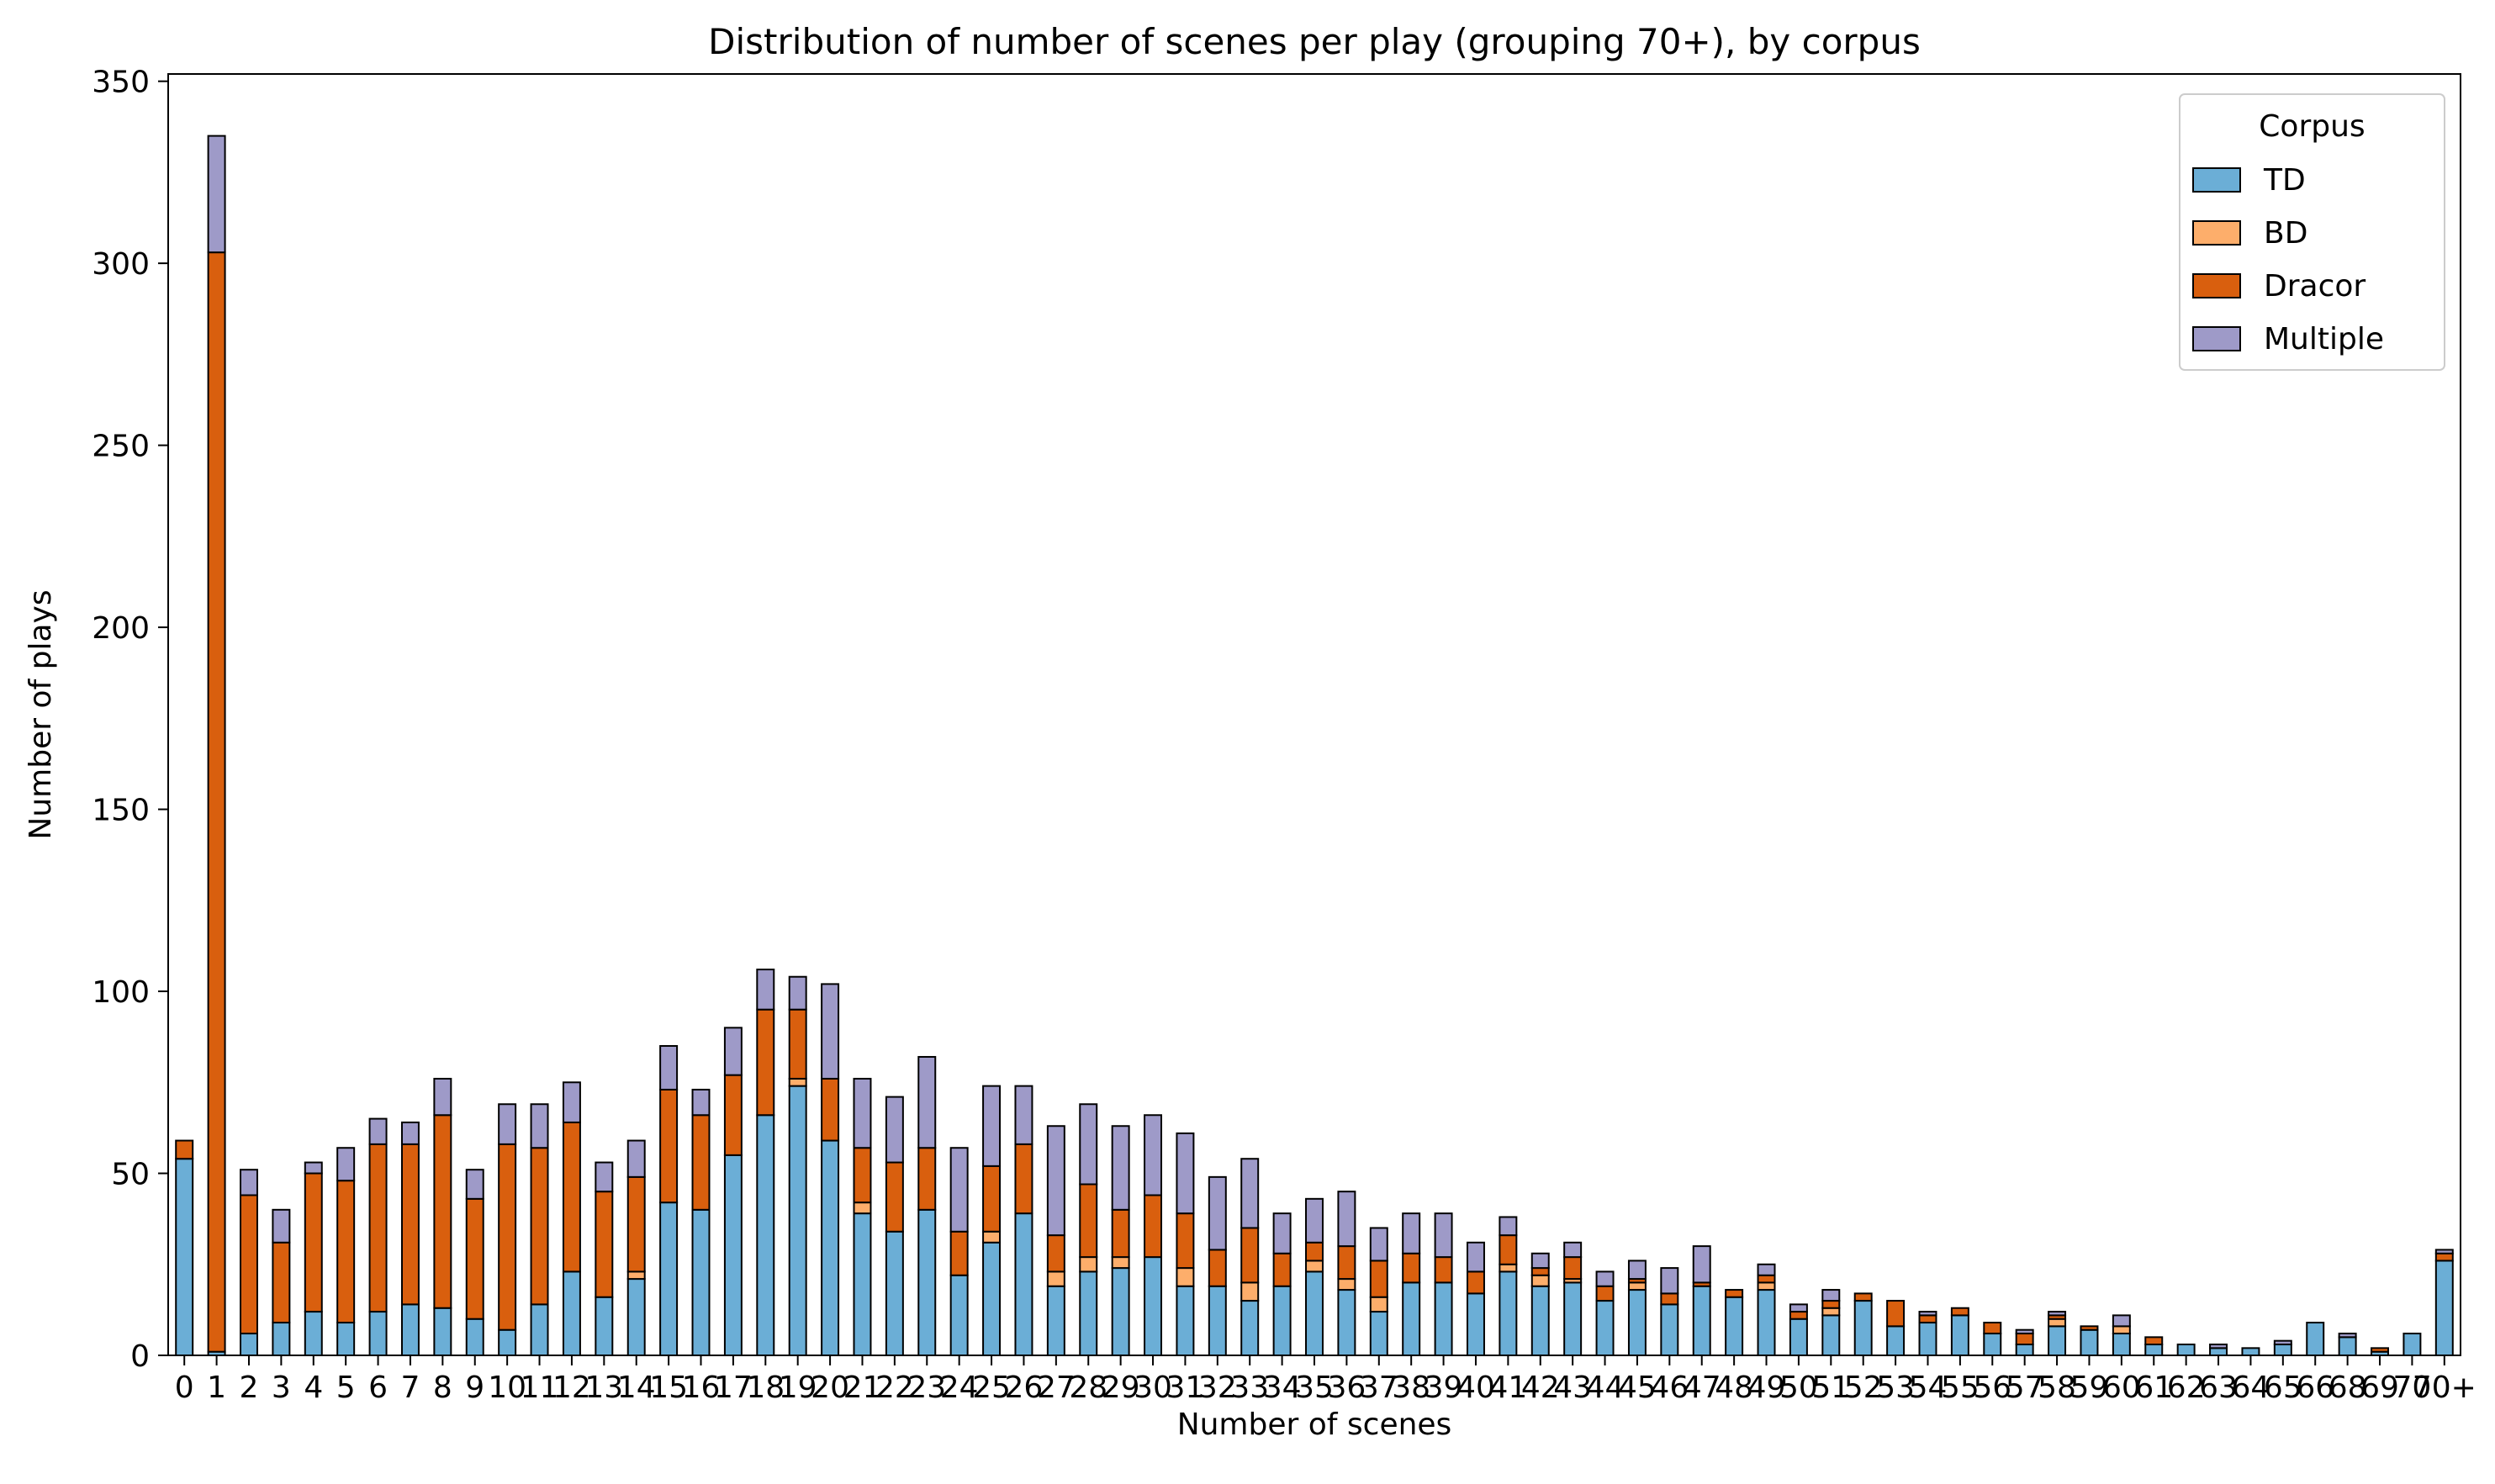 This screenshot has width=2495, height=1484. Describe the element at coordinates (2121, 1387) in the screenshot. I see `x-tick-label: 60` at that location.